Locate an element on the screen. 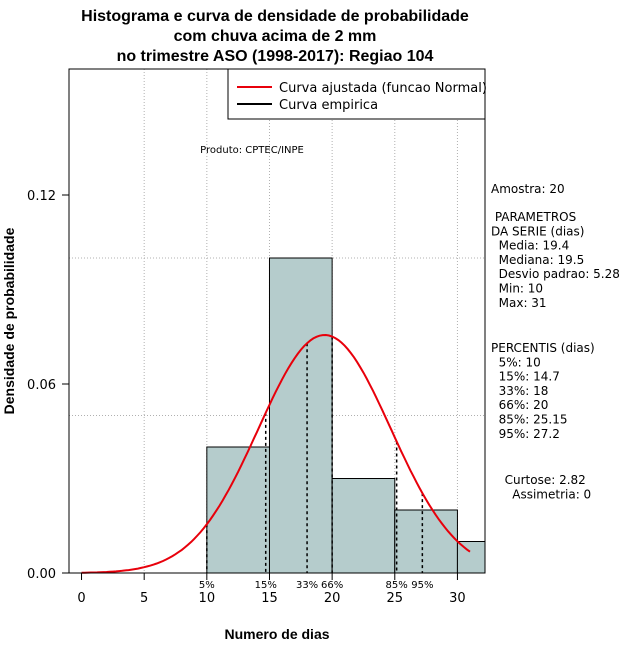 The width and height of the screenshot is (640, 660). x-tick-label: 30 is located at coordinates (457, 598).